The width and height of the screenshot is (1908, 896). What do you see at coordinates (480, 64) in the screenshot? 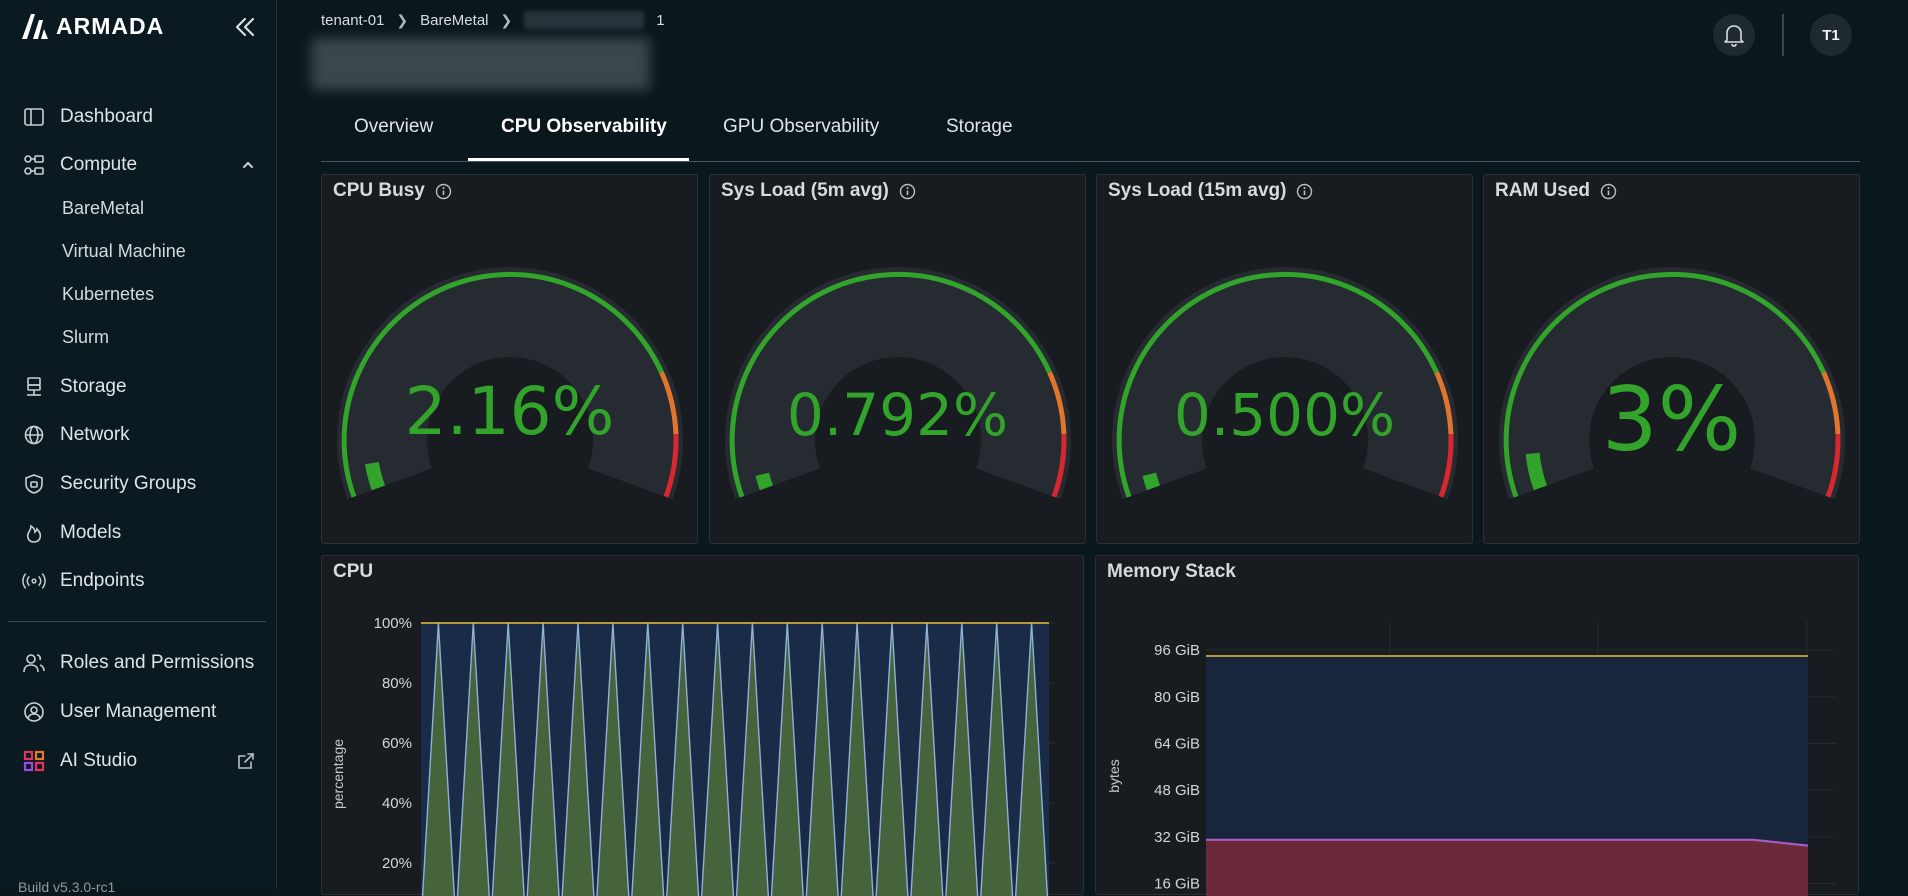
I see `page-title-redacted` at bounding box center [480, 64].